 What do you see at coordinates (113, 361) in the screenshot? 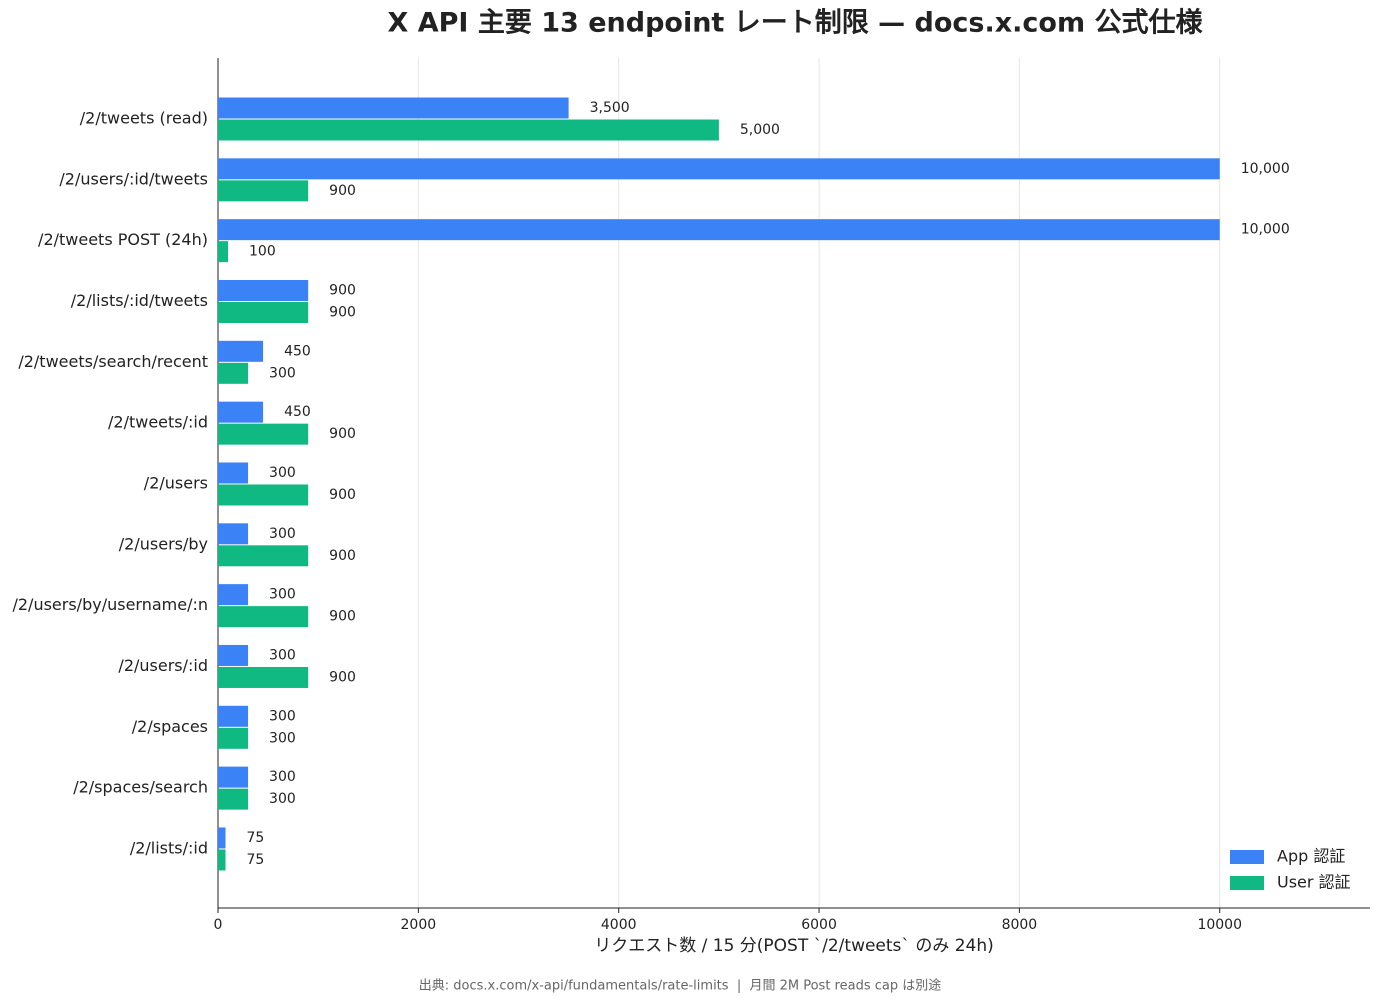
I see `y-tick-label: /2/tweets/search/recent` at bounding box center [113, 361].